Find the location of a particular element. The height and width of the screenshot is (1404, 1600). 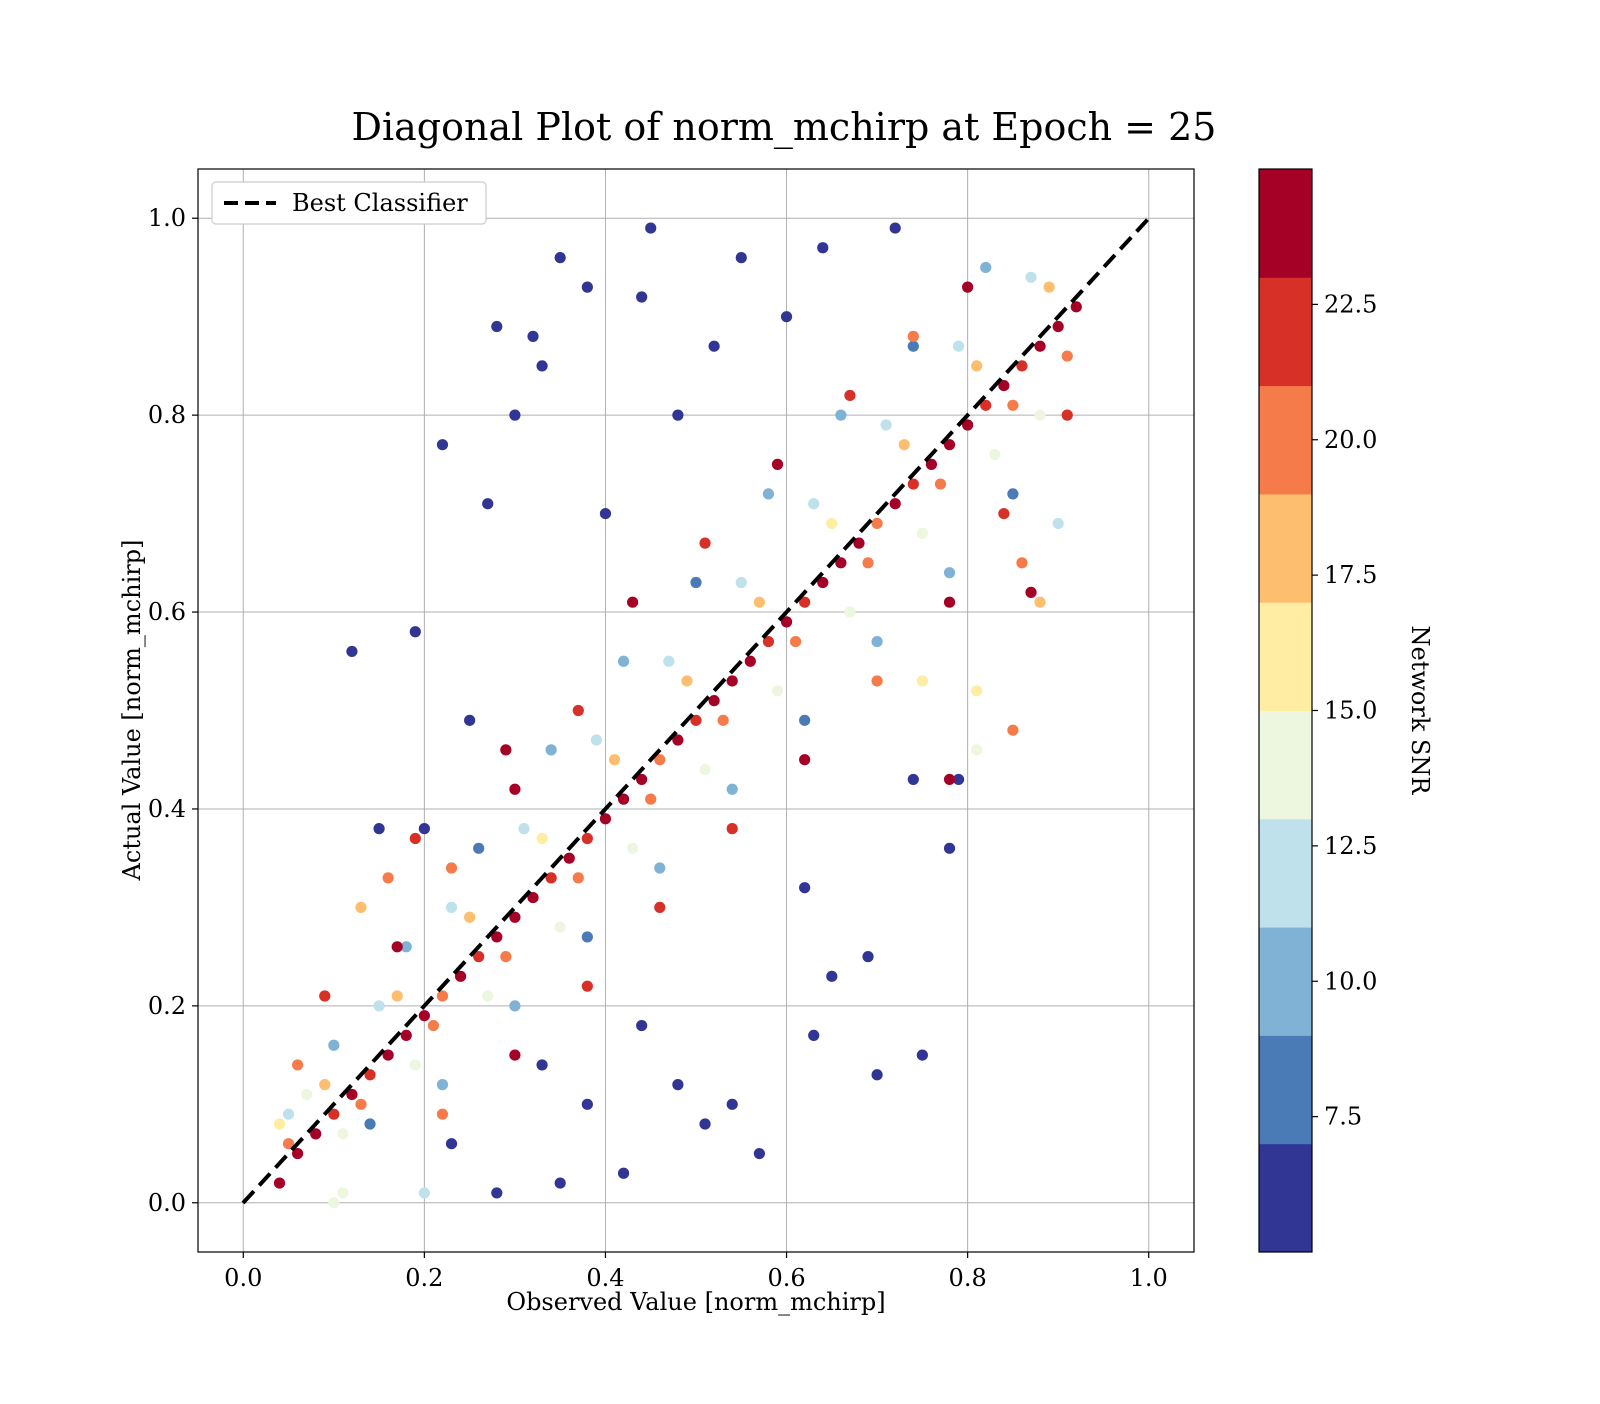

colorbar-tick-label-1: 10.0 is located at coordinates (1350, 981).